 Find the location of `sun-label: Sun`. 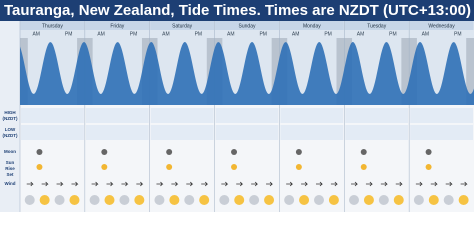

sun-label: Sun is located at coordinates (10, 162).